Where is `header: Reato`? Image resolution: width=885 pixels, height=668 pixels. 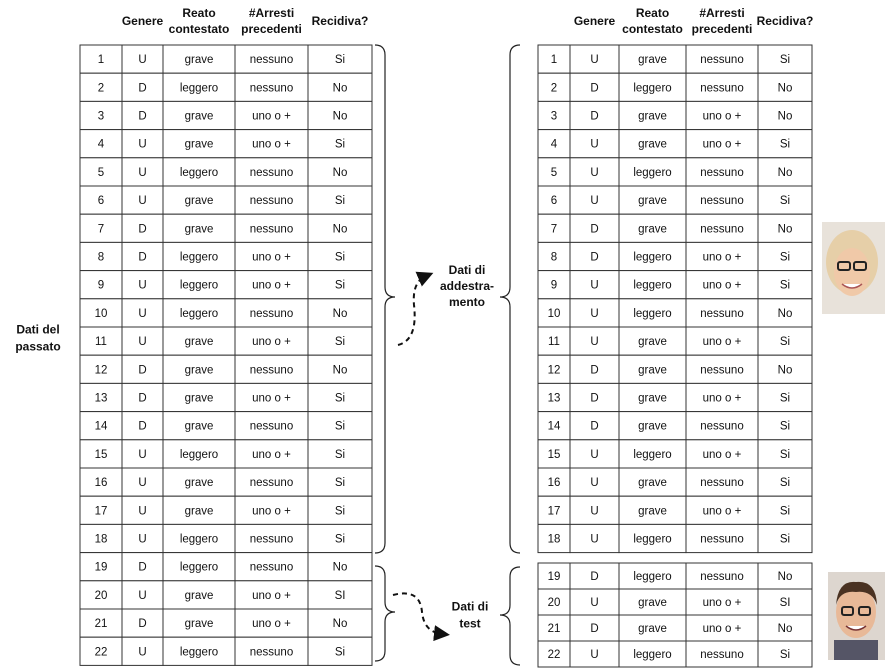
header: Reato is located at coordinates (198, 13).